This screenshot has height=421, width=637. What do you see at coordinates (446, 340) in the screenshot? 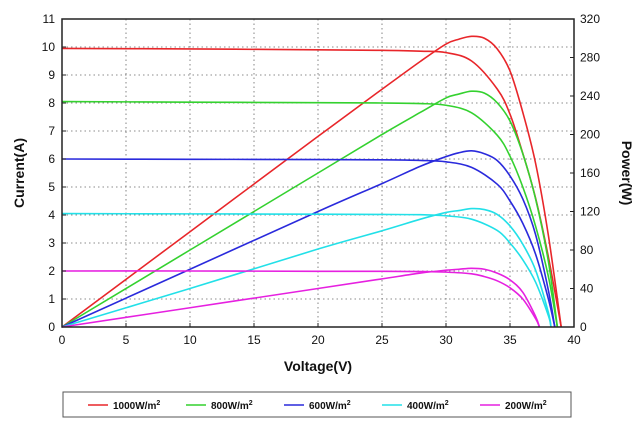
I see `x-tick-label: 30` at bounding box center [446, 340].